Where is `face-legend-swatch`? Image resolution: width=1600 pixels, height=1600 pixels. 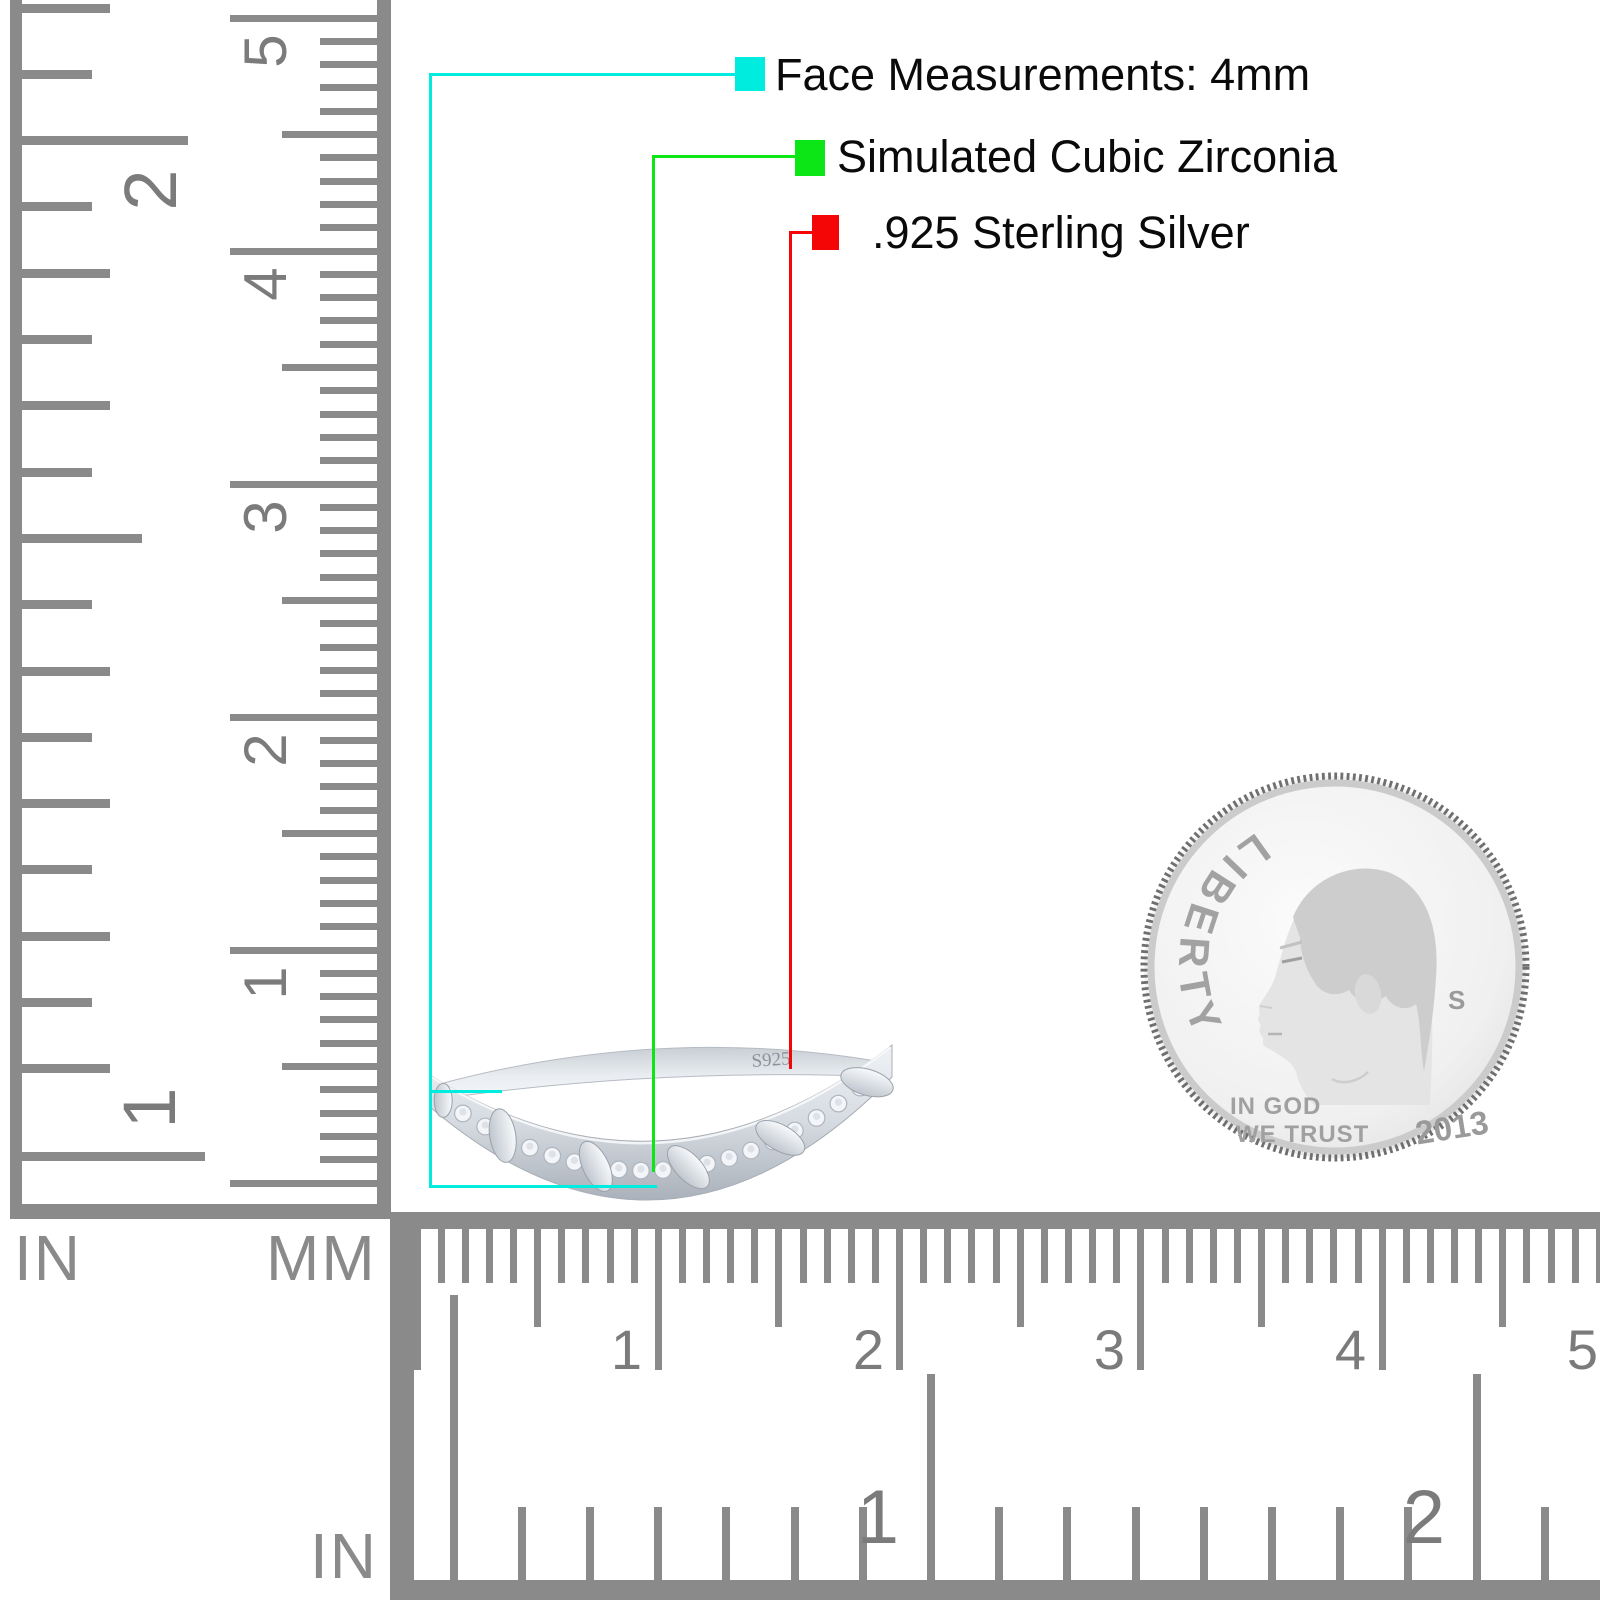 face-legend-swatch is located at coordinates (750, 74).